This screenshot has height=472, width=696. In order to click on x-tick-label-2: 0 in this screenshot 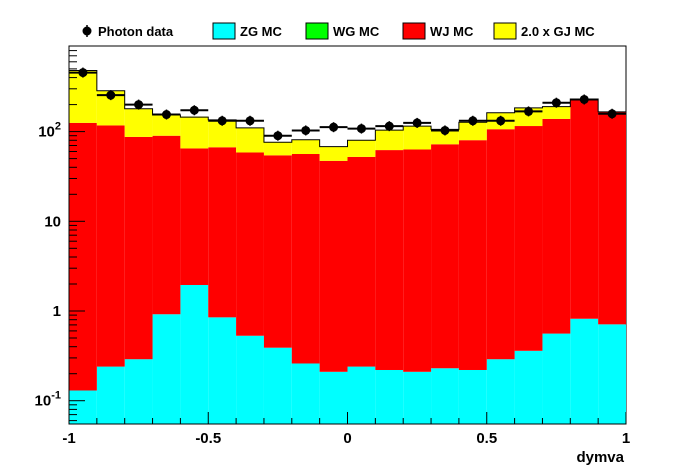, I will do `click(347, 438)`.